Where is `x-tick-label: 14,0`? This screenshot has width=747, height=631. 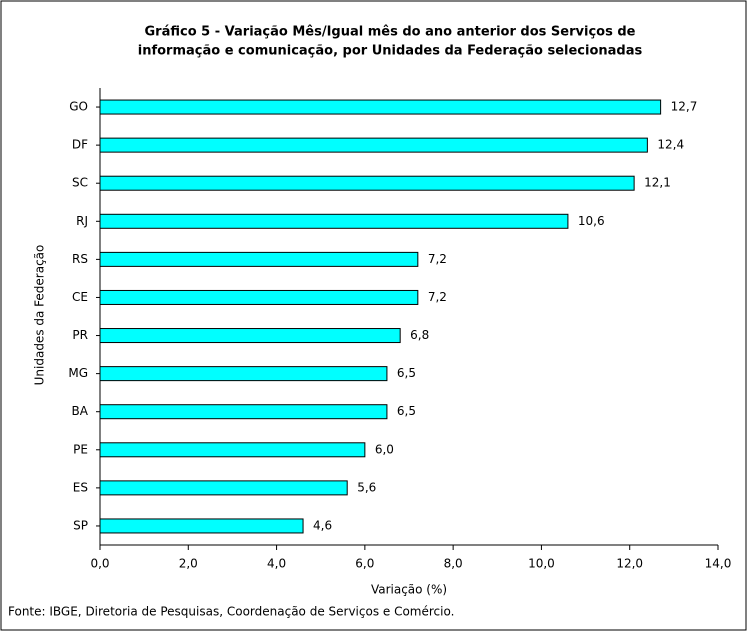 x-tick-label: 14,0 is located at coordinates (718, 564).